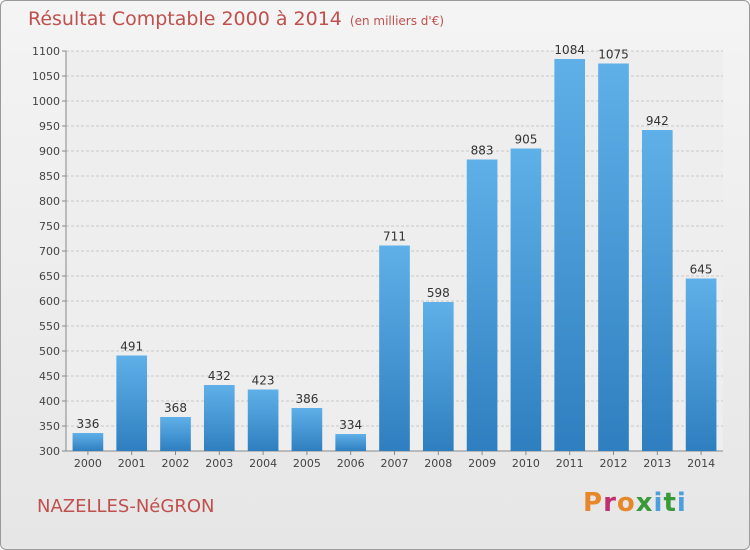  I want to click on proxiti-logo: Proxiti, so click(635, 503).